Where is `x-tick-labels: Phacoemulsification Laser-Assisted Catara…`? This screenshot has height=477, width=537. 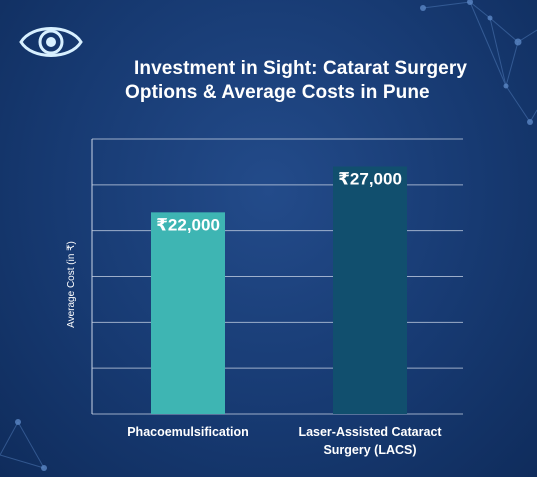 x-tick-labels: Phacoemulsification Laser-Assisted Catara… is located at coordinates (284, 441).